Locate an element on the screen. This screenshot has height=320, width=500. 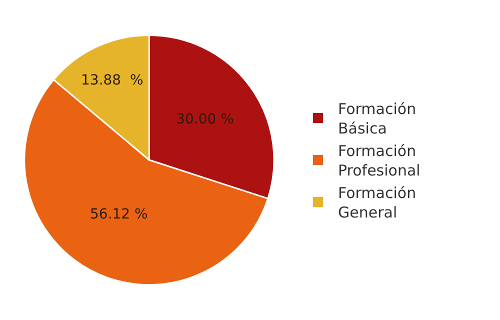
legend-label: Formación Básica is located at coordinates (377, 119).